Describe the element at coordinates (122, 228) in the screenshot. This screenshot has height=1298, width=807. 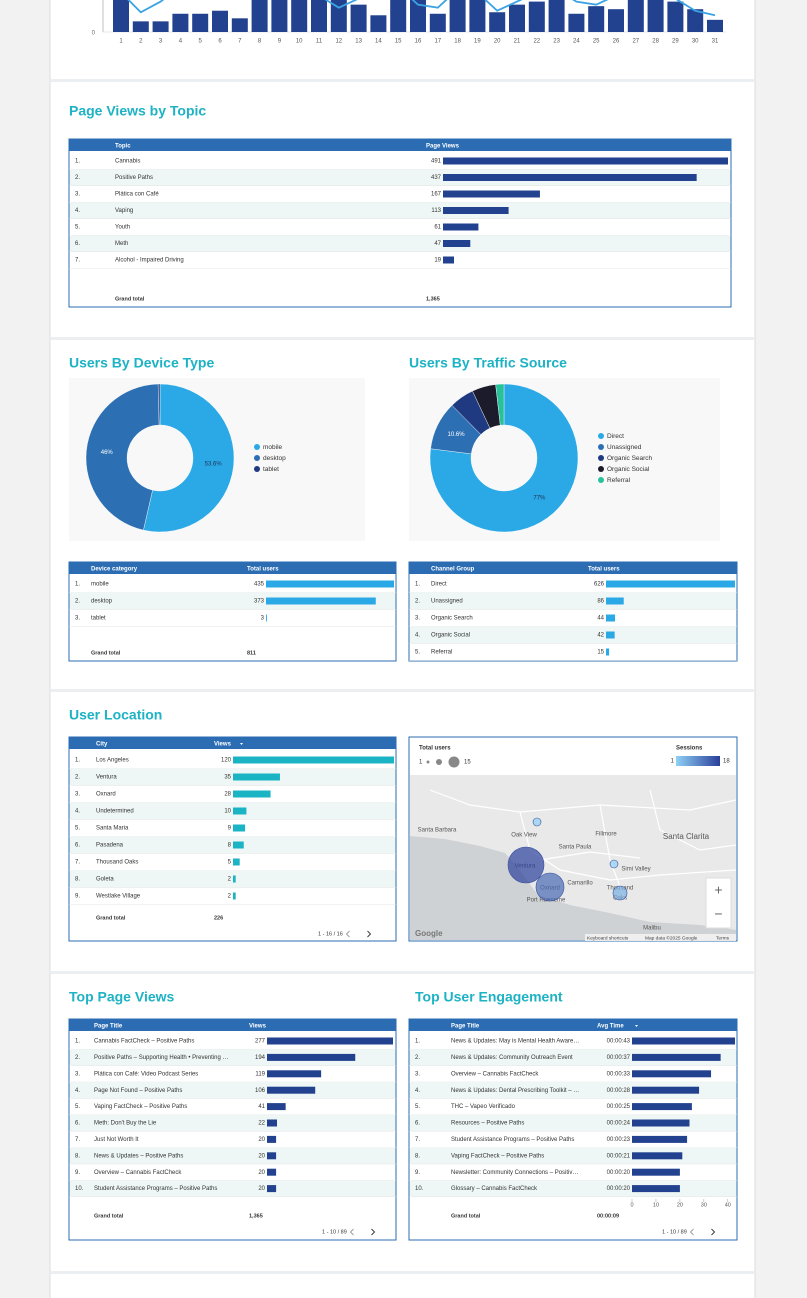
I see `row-label: Youth` at that location.